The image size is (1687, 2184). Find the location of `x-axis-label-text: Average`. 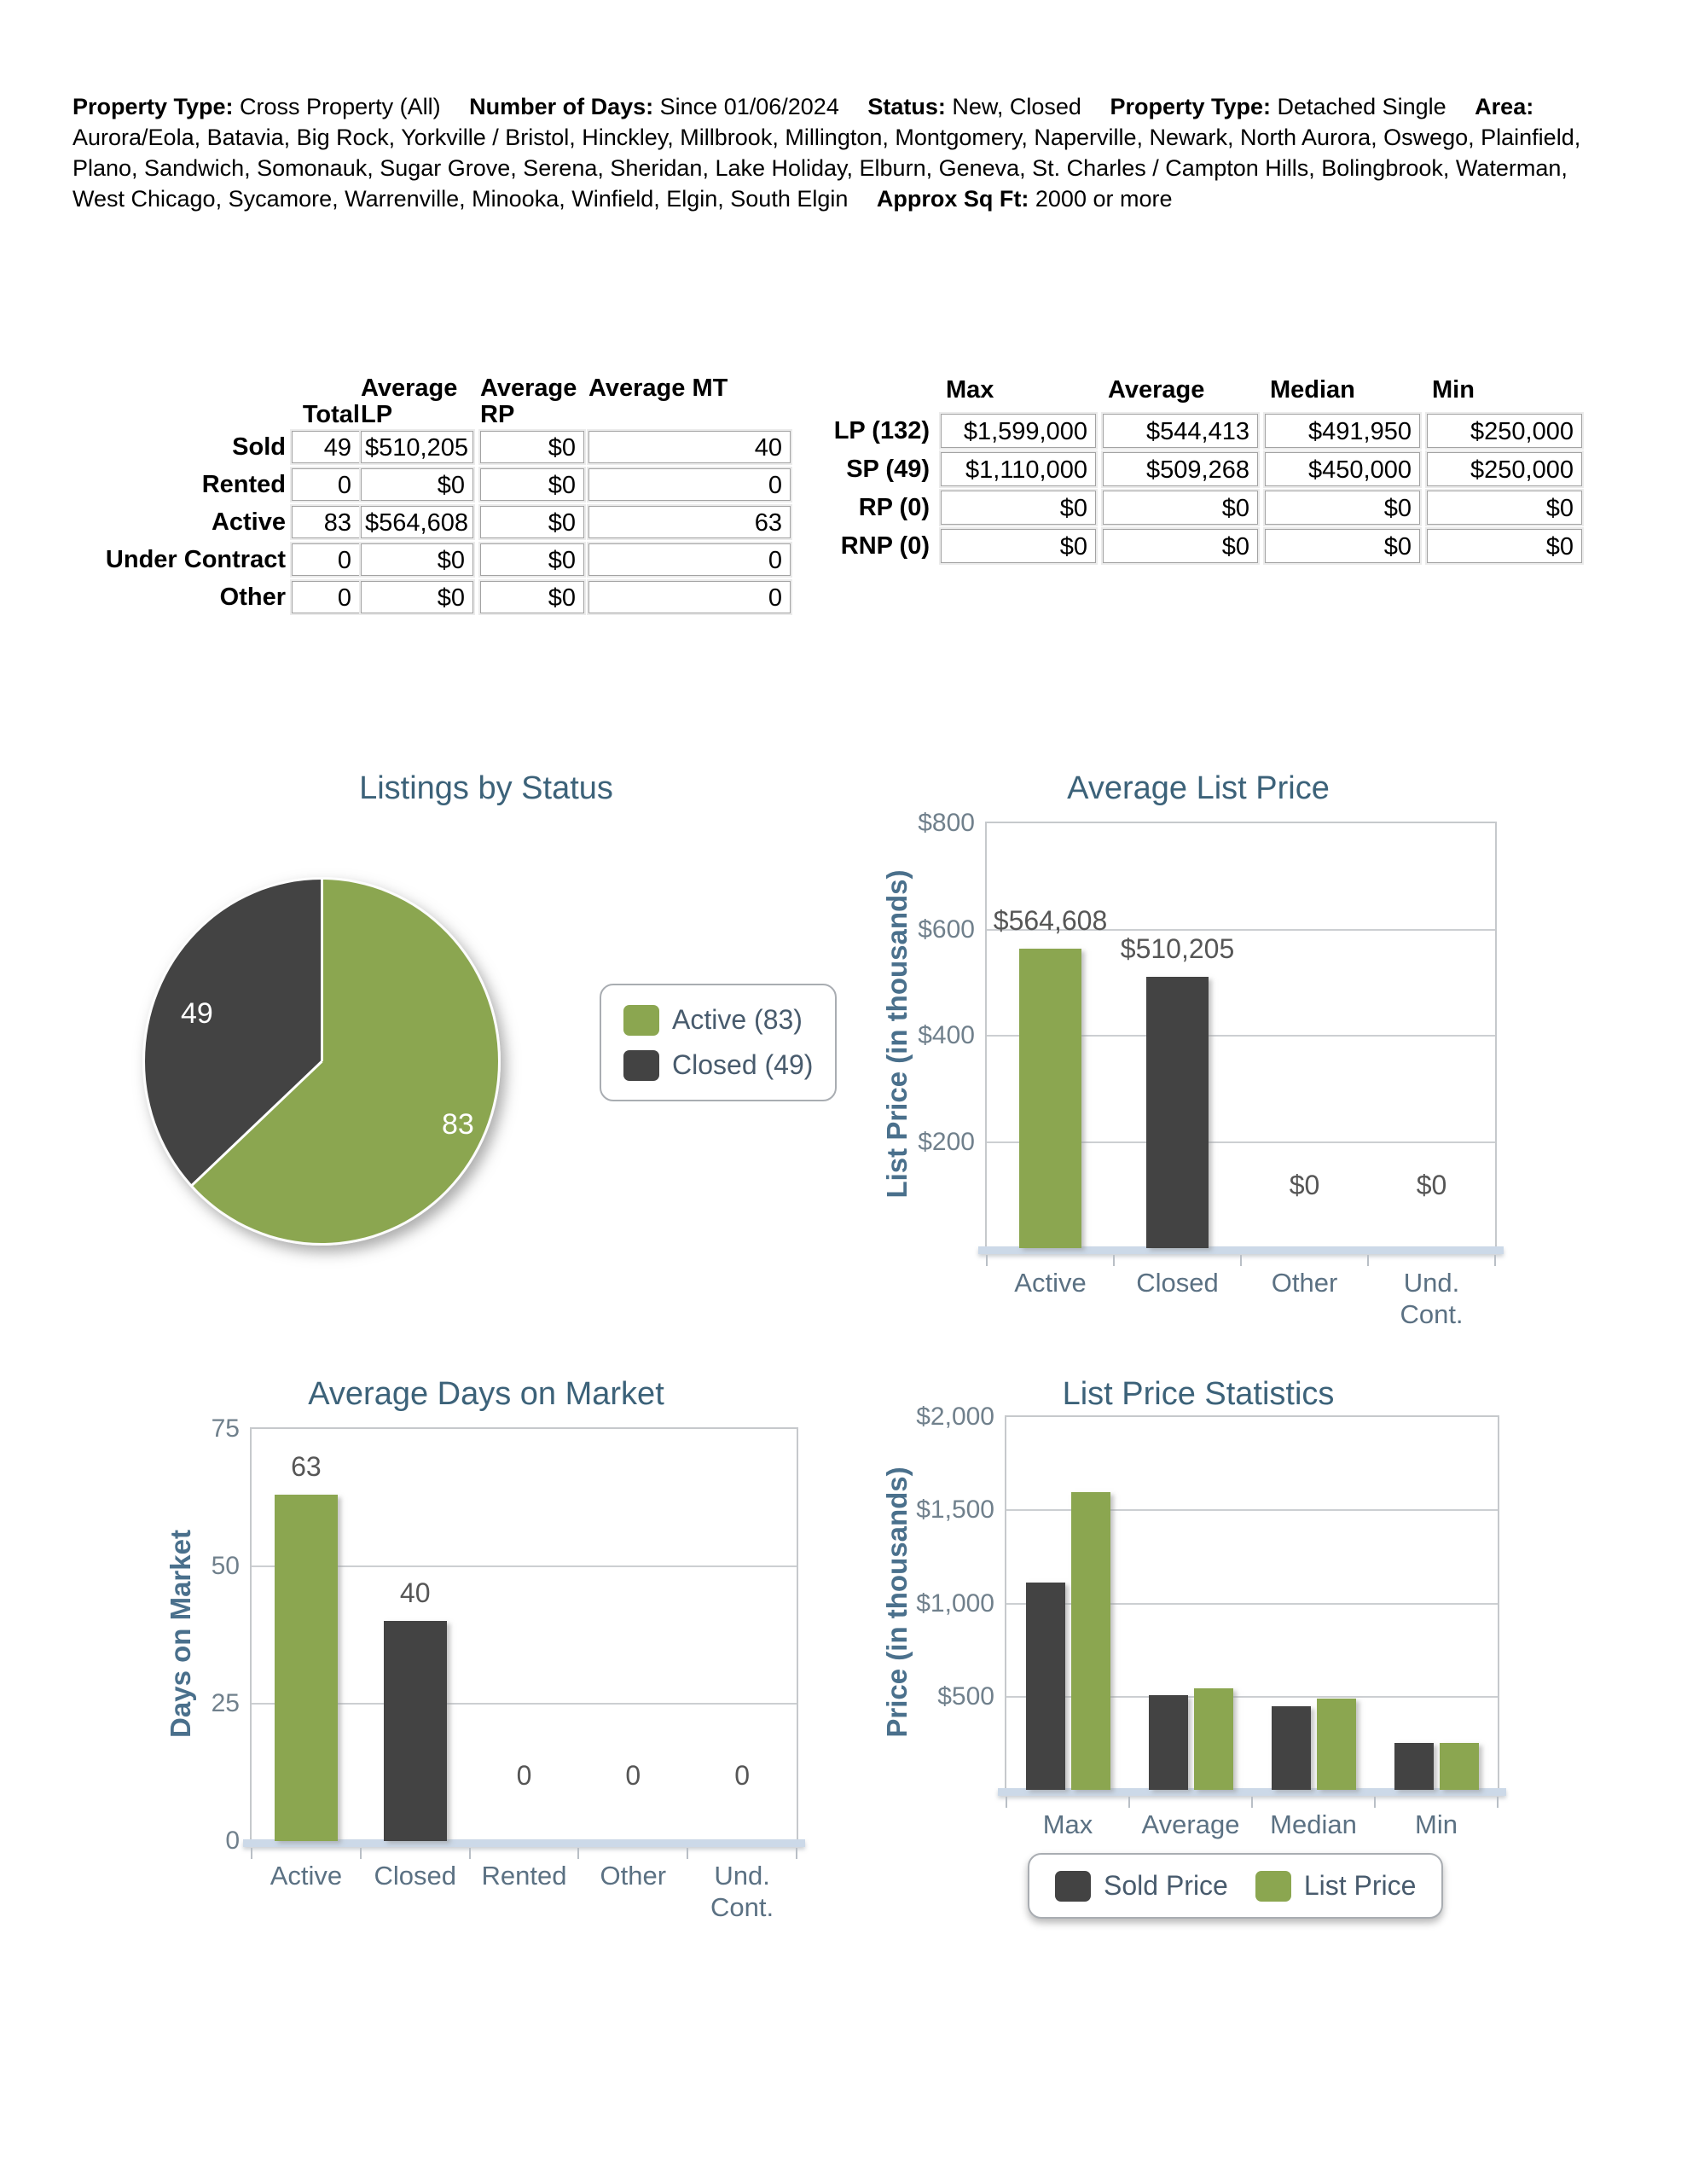

x-axis-label-text: Average is located at coordinates (1190, 1824).